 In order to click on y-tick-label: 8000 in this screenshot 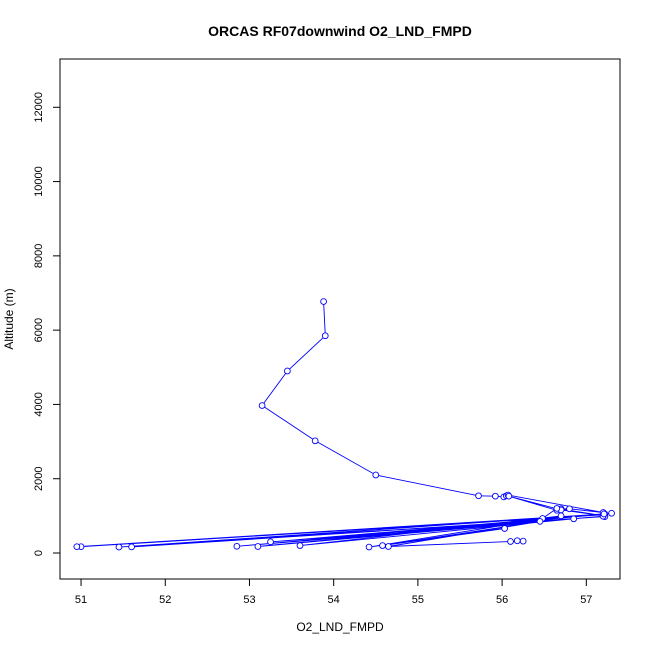, I will do `click(39, 256)`.